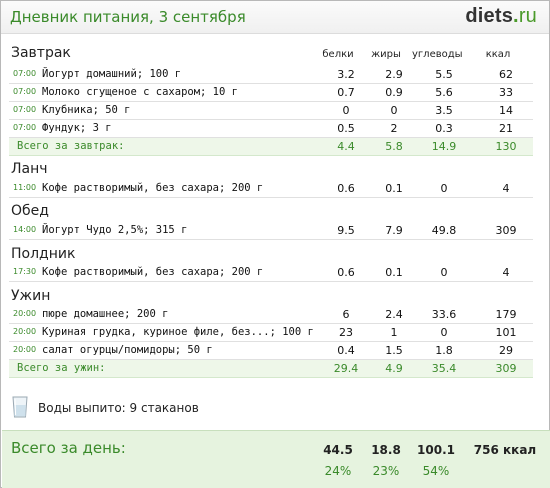 The height and width of the screenshot is (488, 550). What do you see at coordinates (346, 128) in the screenshot?
I see `food-protein: 0.5` at bounding box center [346, 128].